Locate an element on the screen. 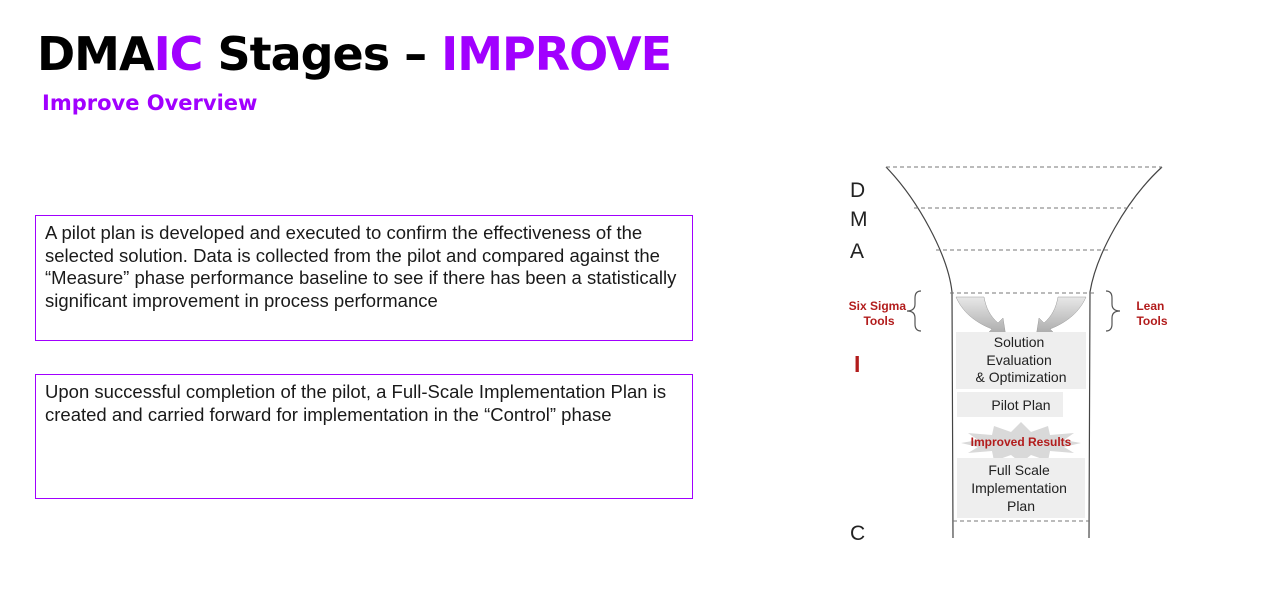 This screenshot has width=1270, height=616. improved-results-label: Improved Results is located at coordinates (1021, 442).